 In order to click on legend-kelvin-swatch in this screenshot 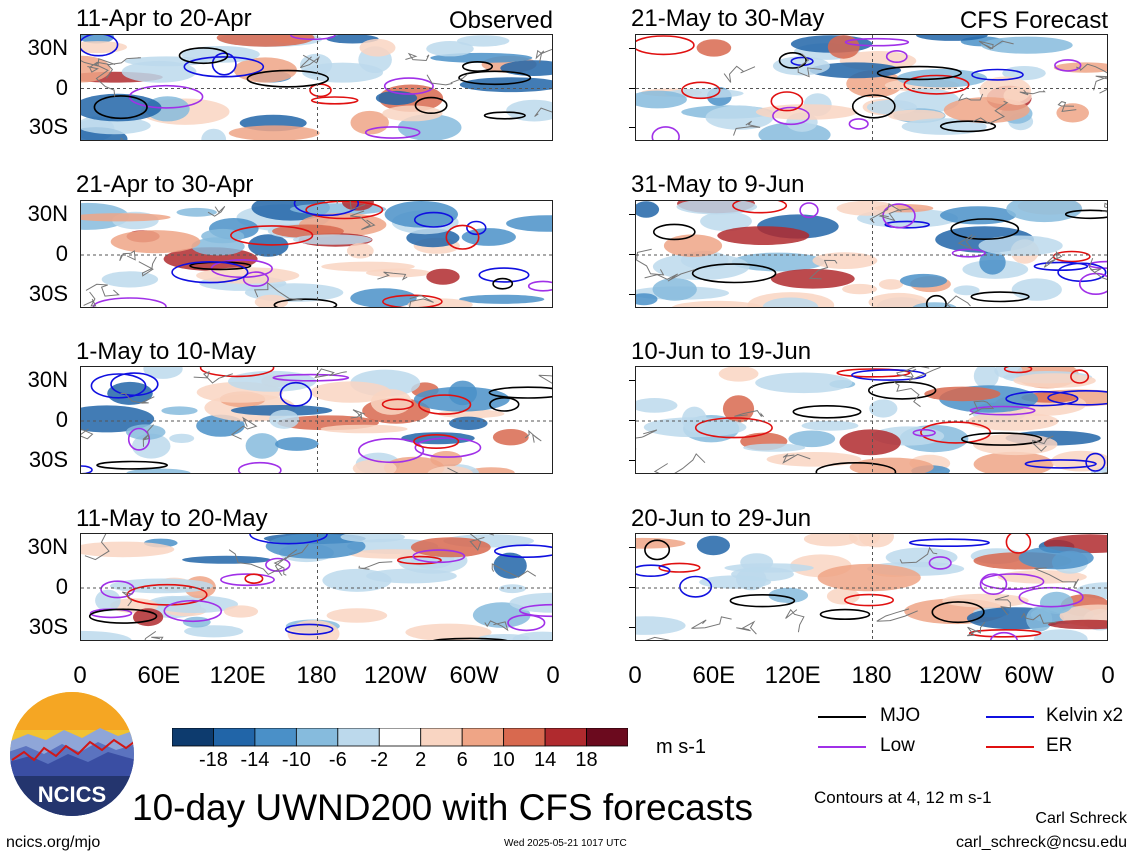, I will do `click(1010, 717)`.